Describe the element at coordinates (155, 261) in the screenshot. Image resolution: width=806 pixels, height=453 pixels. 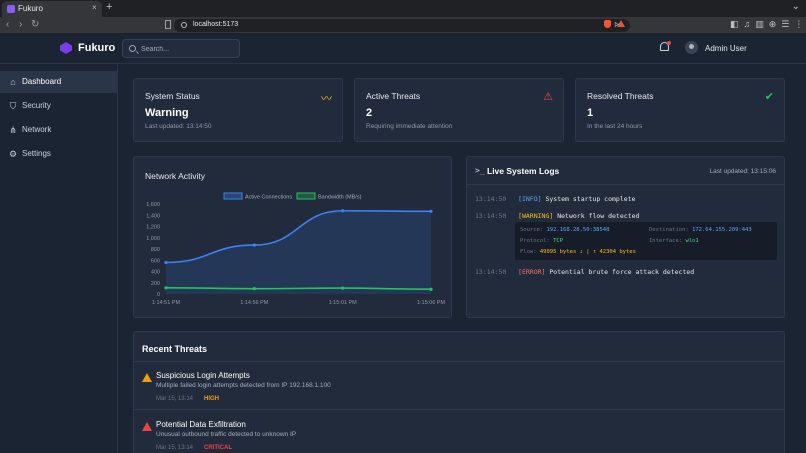
I see `y-tick-label: 600` at that location.